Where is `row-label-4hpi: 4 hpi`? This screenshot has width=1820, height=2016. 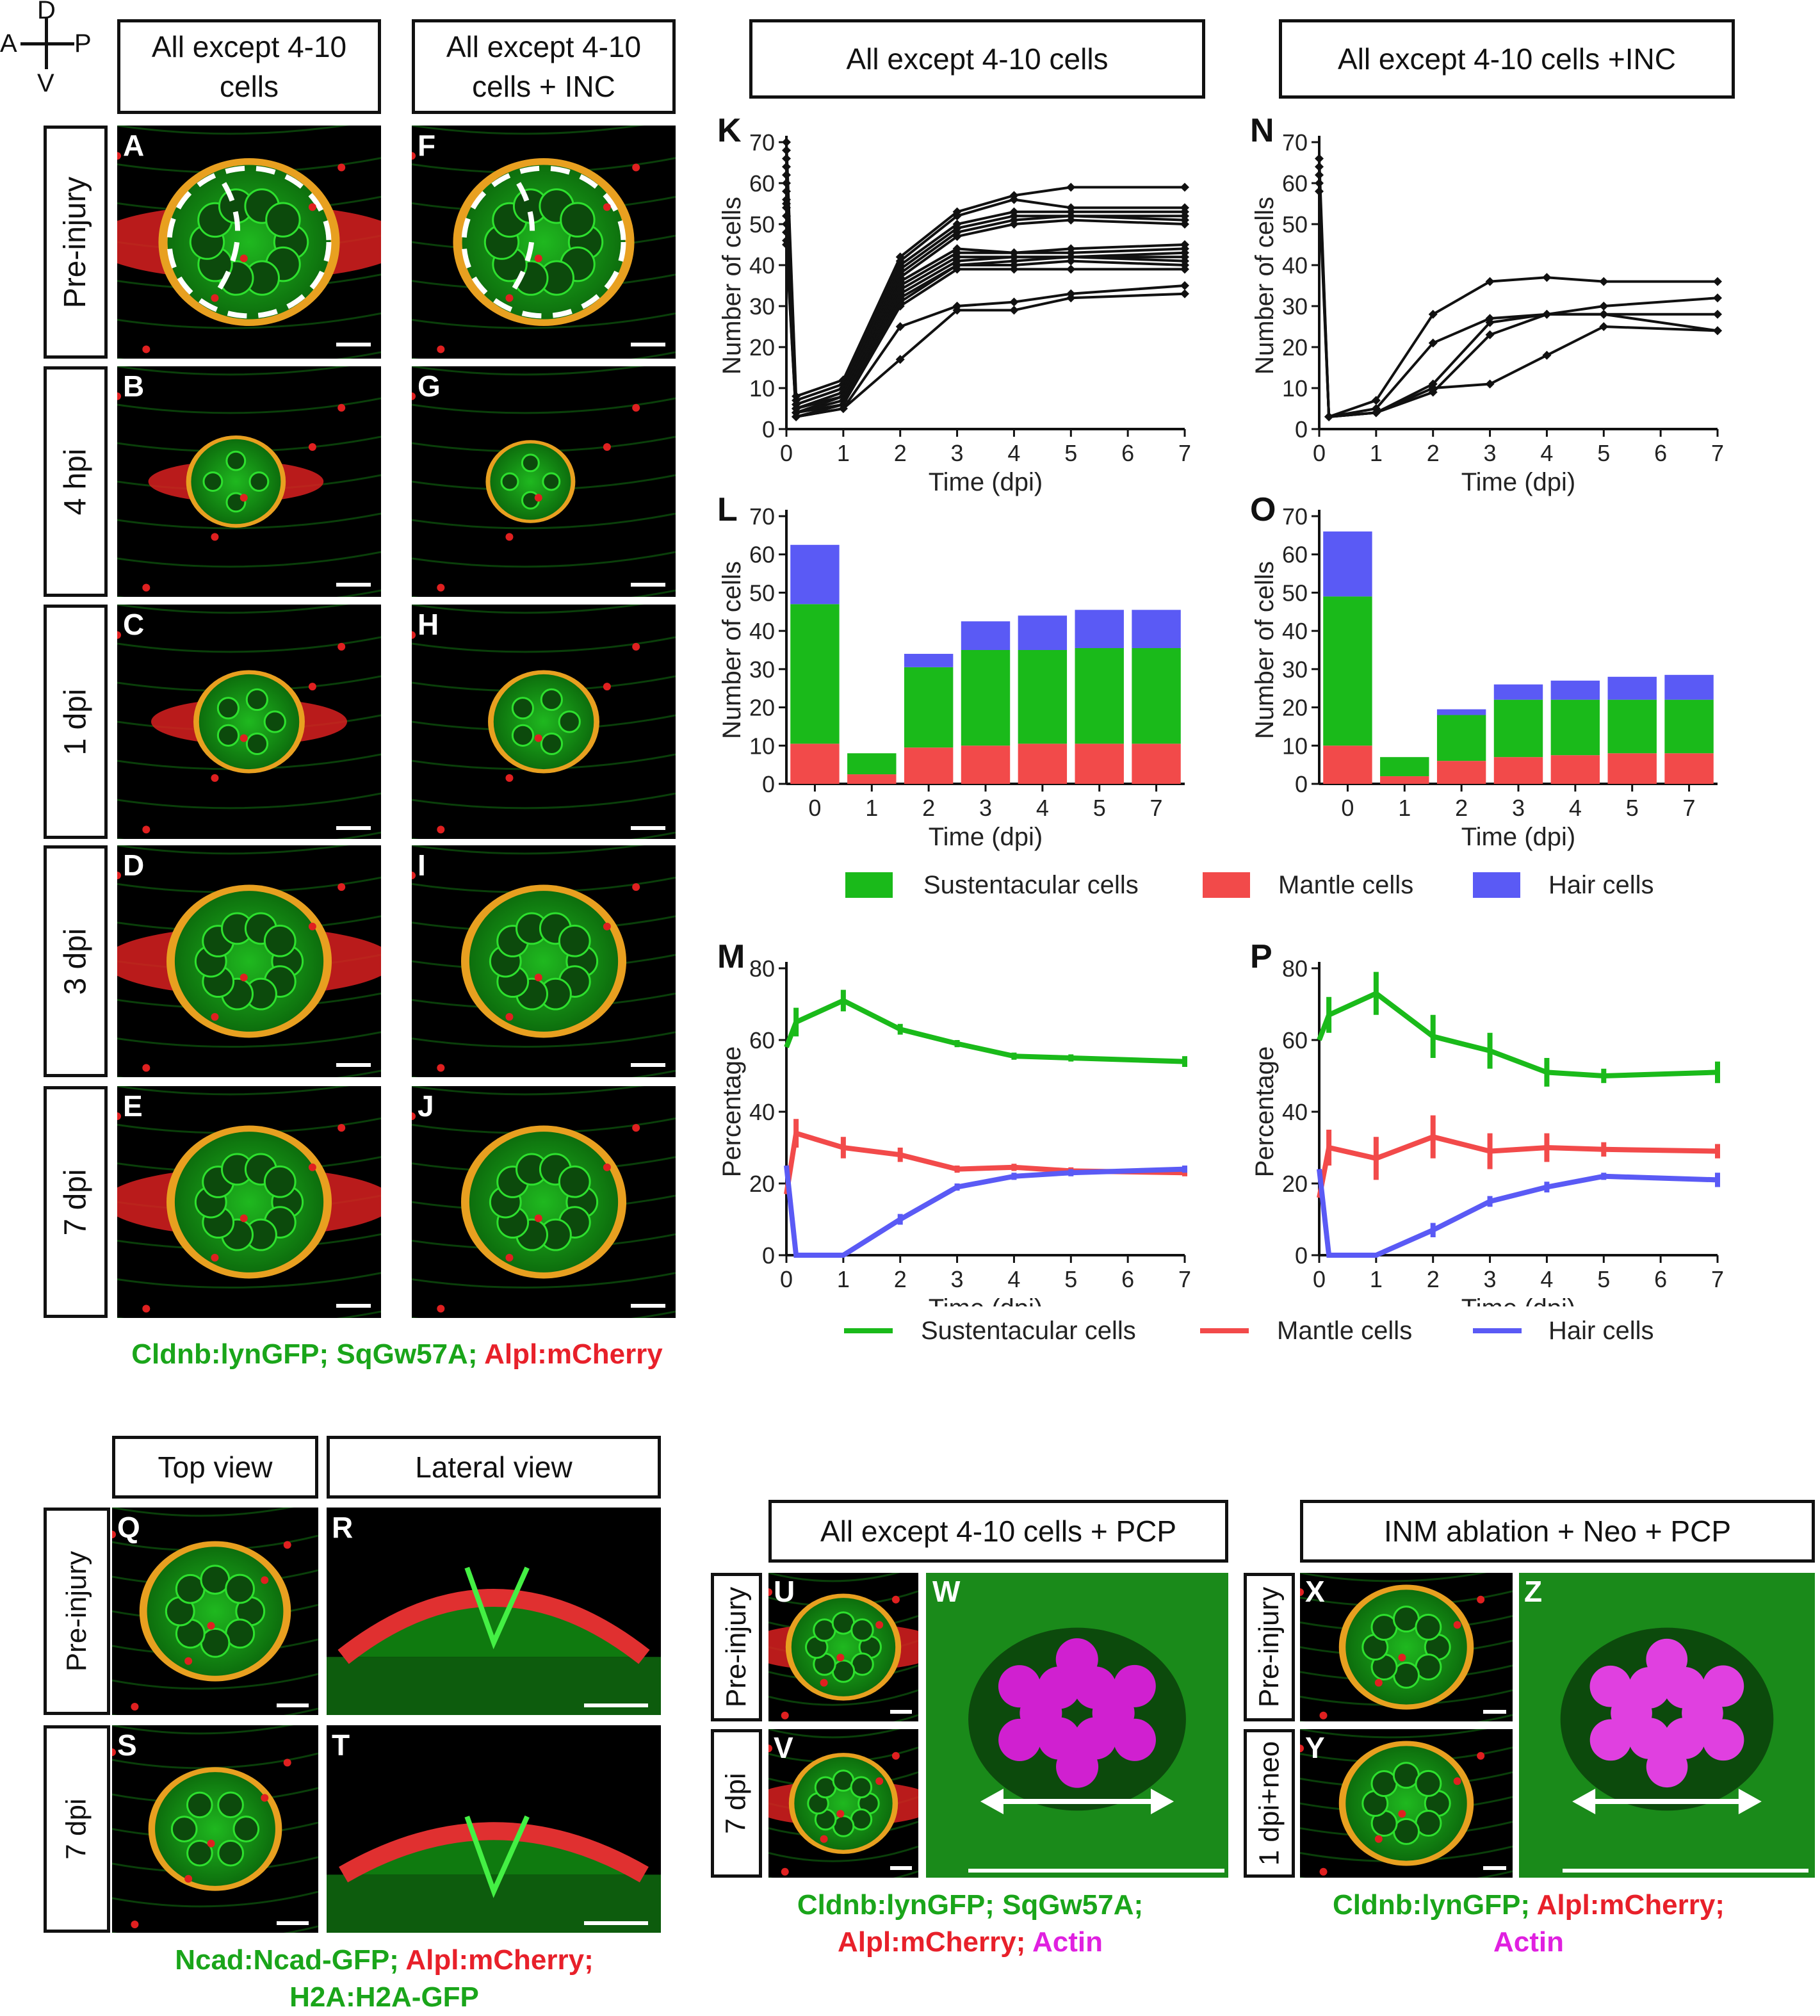
row-label-4hpi: 4 hpi is located at coordinates (76, 482).